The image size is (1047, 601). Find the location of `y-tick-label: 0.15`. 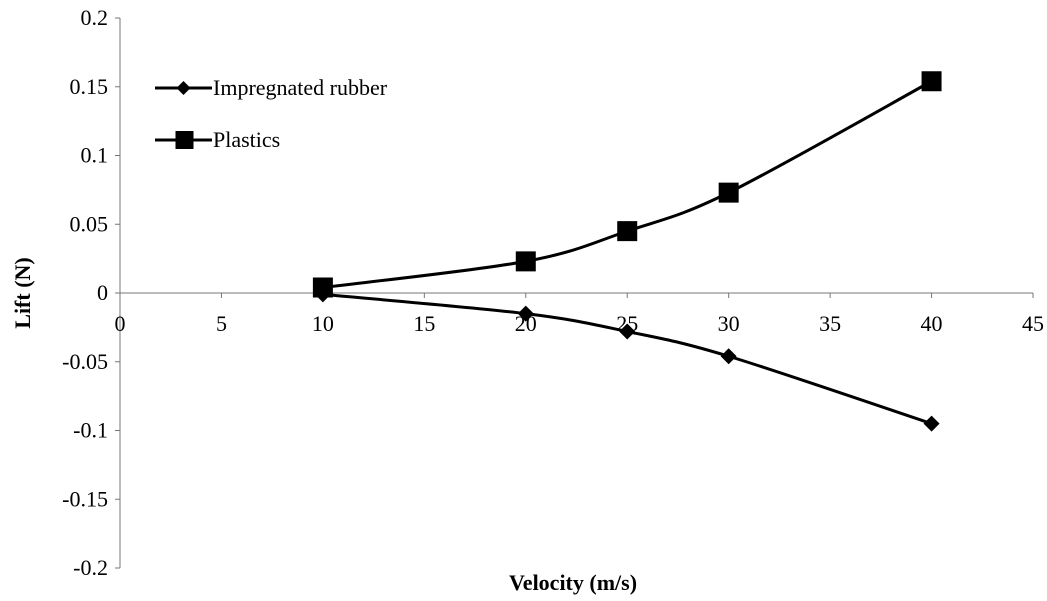

y-tick-label: 0.15 is located at coordinates (89, 86).